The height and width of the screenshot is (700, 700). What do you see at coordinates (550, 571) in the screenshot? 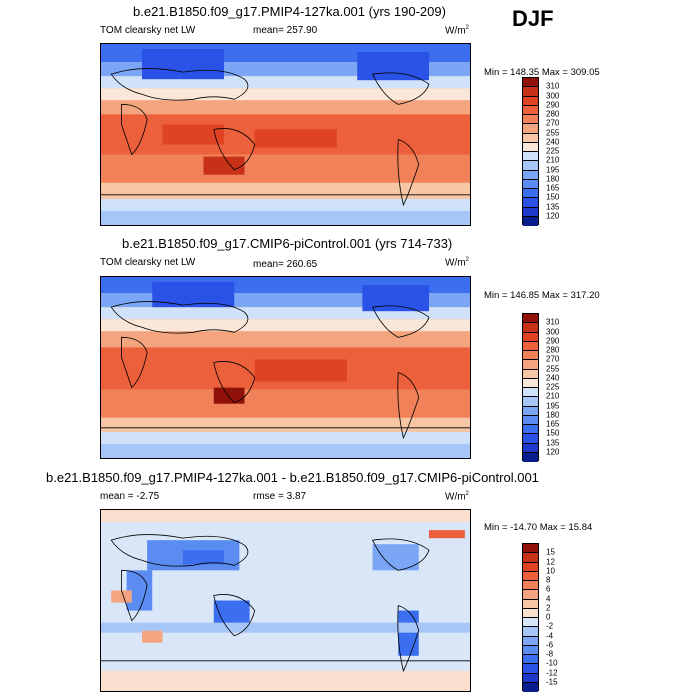
I see `colorbar-tick-label: 10` at bounding box center [550, 571].